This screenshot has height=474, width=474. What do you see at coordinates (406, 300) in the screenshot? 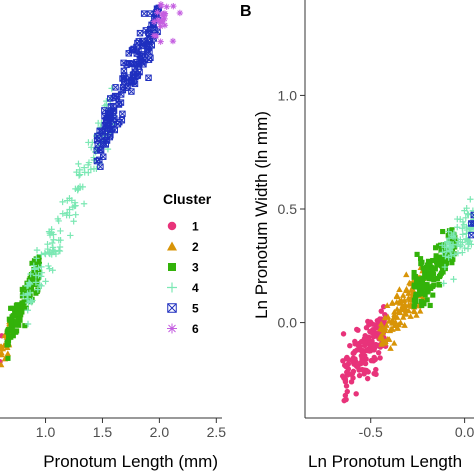
I see `panel-b-points` at bounding box center [406, 300].